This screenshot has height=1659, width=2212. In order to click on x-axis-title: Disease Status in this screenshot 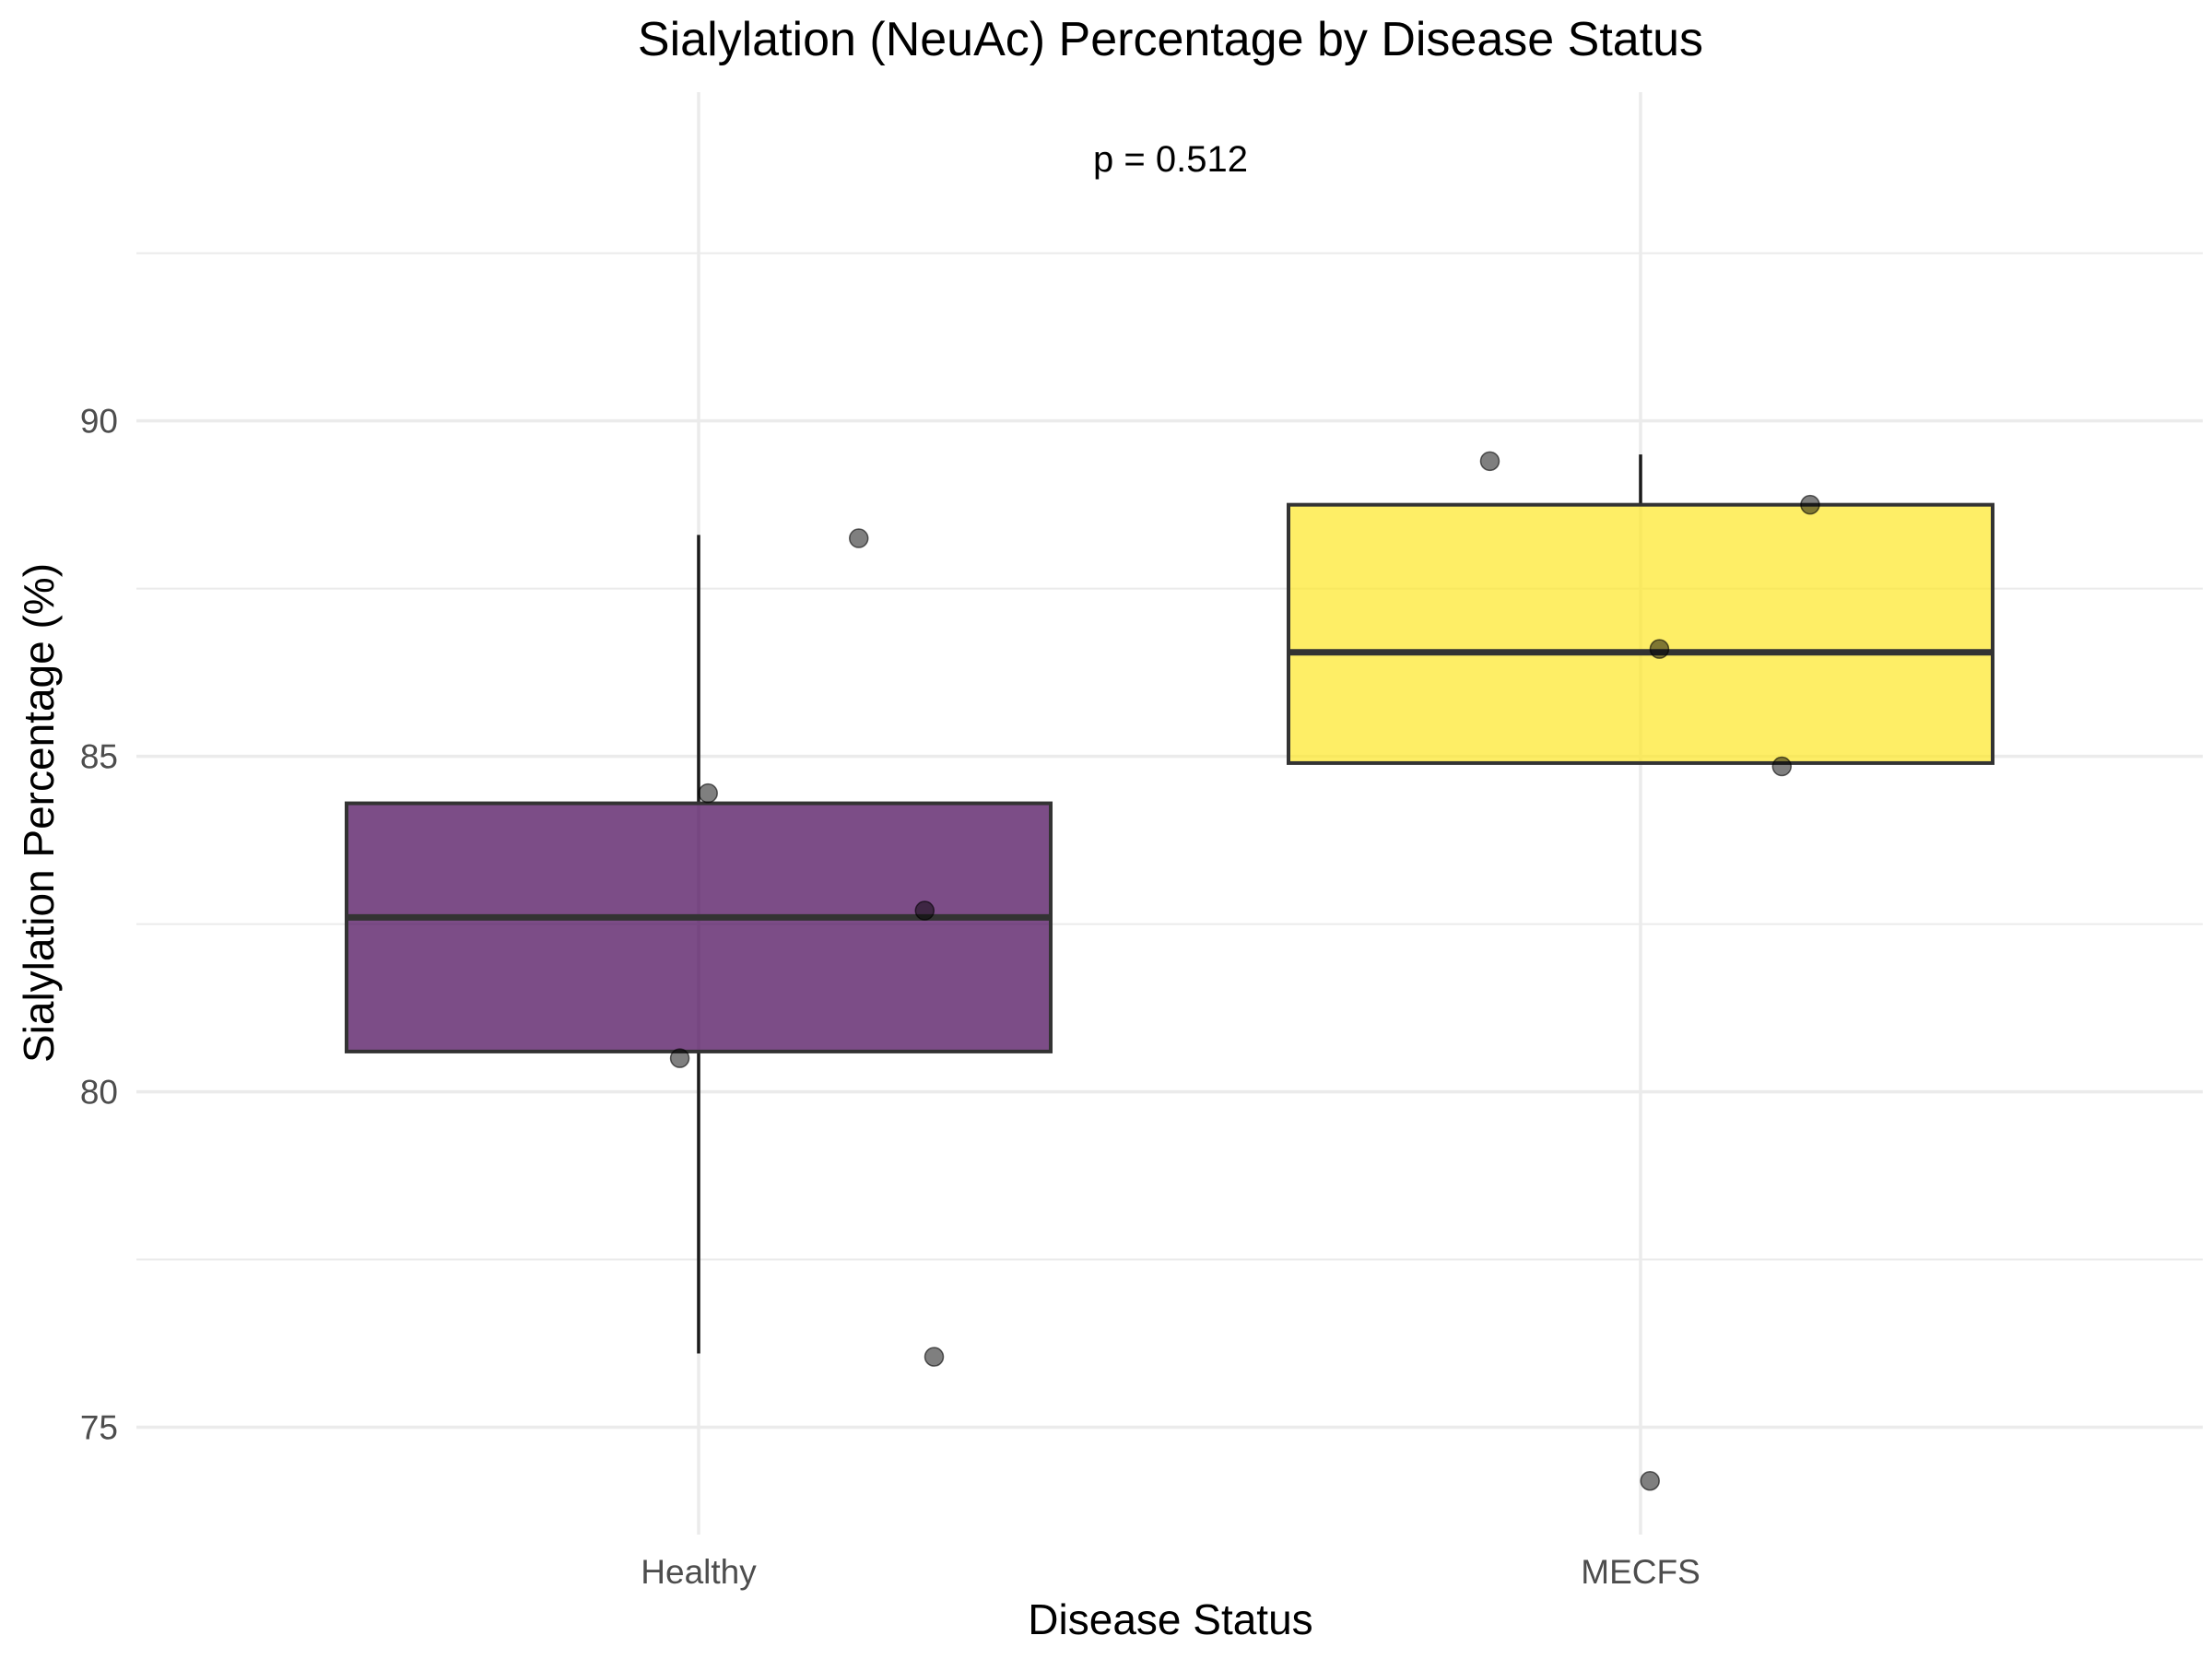, I will do `click(1170, 1619)`.